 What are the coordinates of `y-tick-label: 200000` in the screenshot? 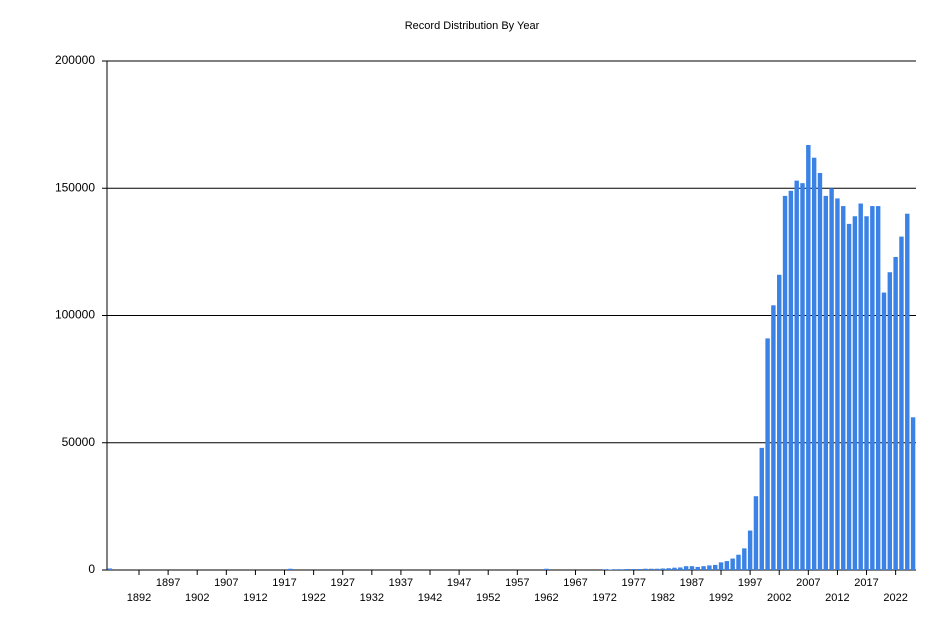 It's located at (75, 60).